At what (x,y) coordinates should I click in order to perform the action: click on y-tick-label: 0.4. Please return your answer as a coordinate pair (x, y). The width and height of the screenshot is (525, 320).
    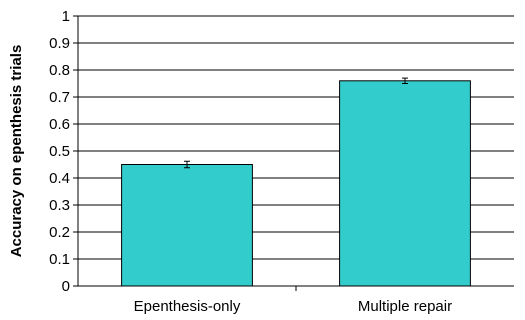
    Looking at the image, I should click on (59, 178).